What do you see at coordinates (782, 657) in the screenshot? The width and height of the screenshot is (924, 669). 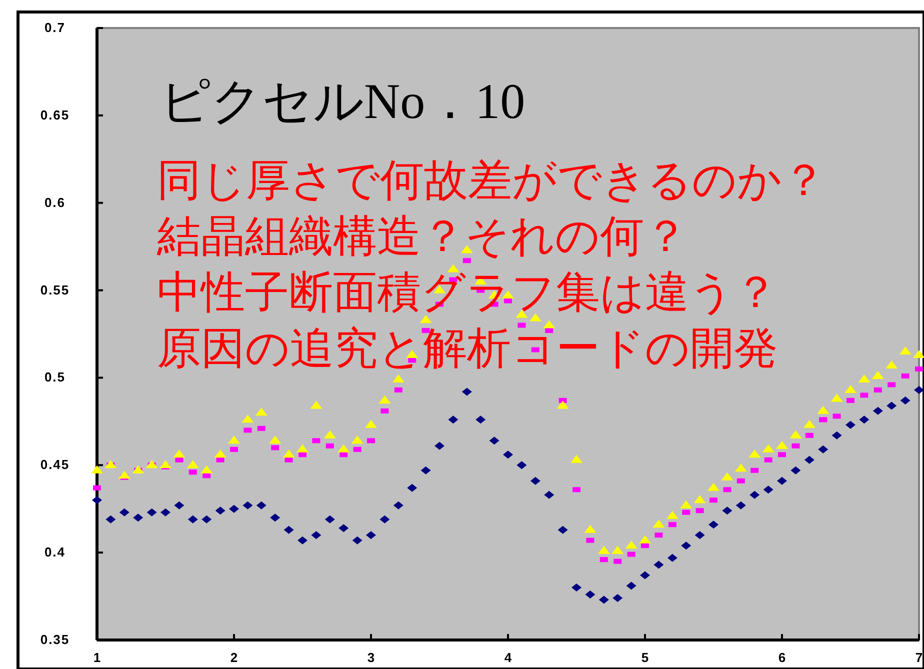 I see `x-tick-label: 6` at bounding box center [782, 657].